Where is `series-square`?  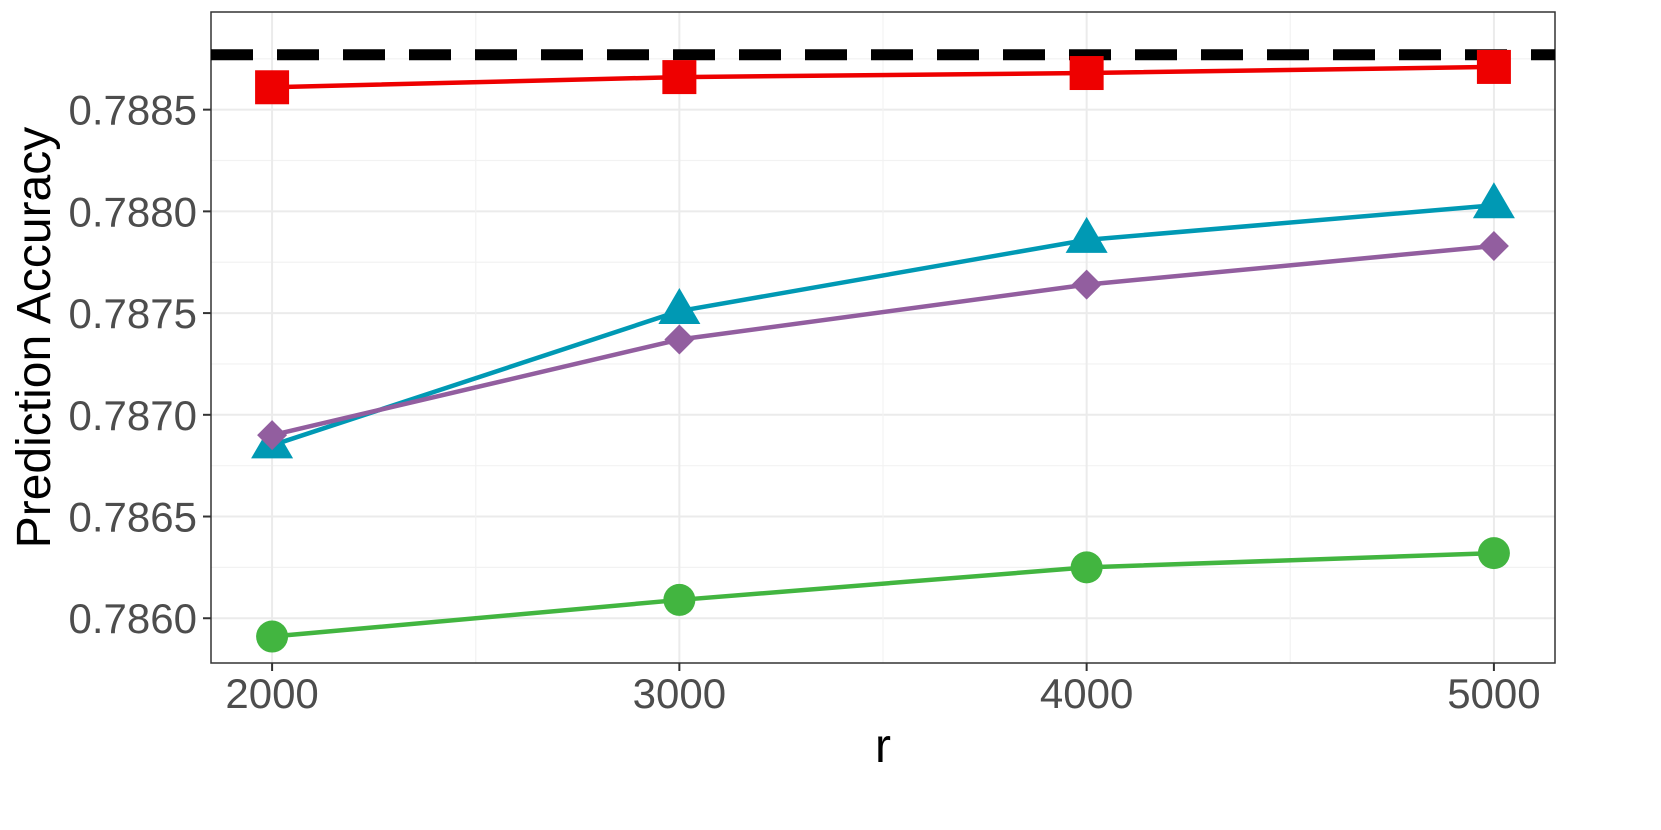
series-square is located at coordinates (883, 77).